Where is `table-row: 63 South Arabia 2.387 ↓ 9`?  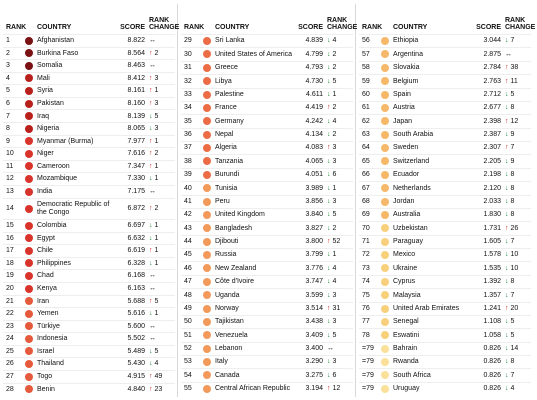 table-row: 63 South Arabia 2.387 ↓ 9 is located at coordinates (445, 134).